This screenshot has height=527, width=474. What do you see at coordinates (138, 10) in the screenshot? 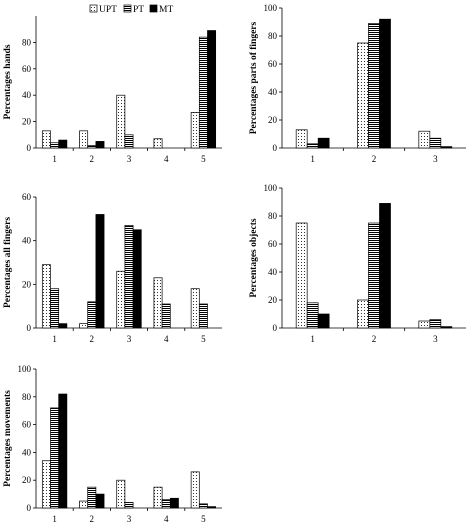
I see `legend-label-pt: PT` at bounding box center [138, 10].